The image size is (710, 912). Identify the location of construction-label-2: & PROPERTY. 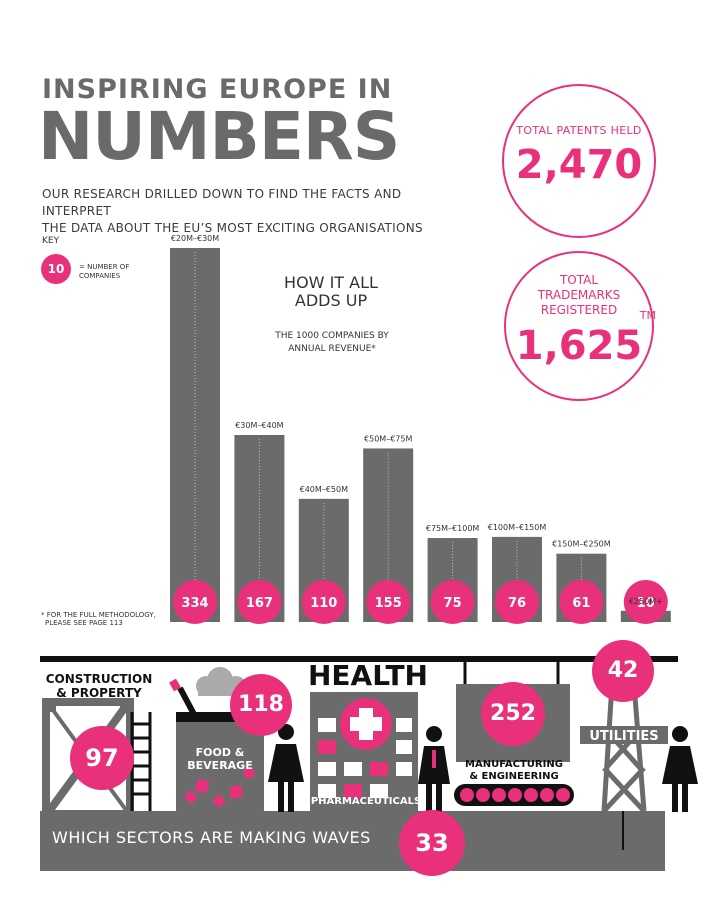
(99, 693).